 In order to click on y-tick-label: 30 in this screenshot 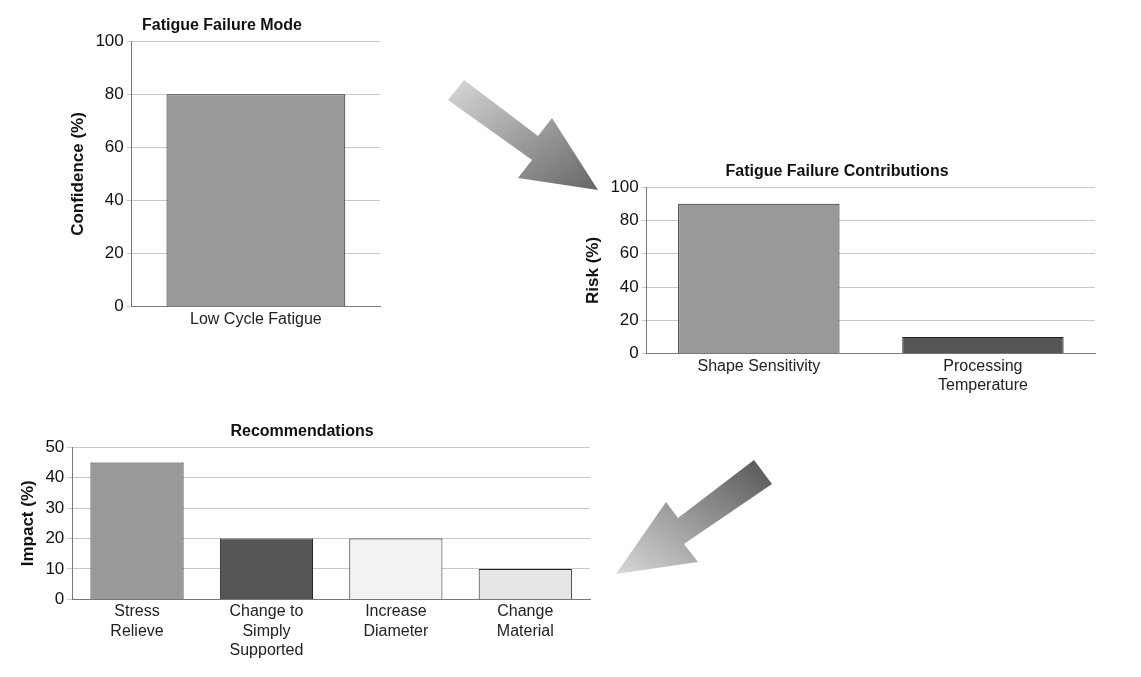, I will do `click(55, 507)`.